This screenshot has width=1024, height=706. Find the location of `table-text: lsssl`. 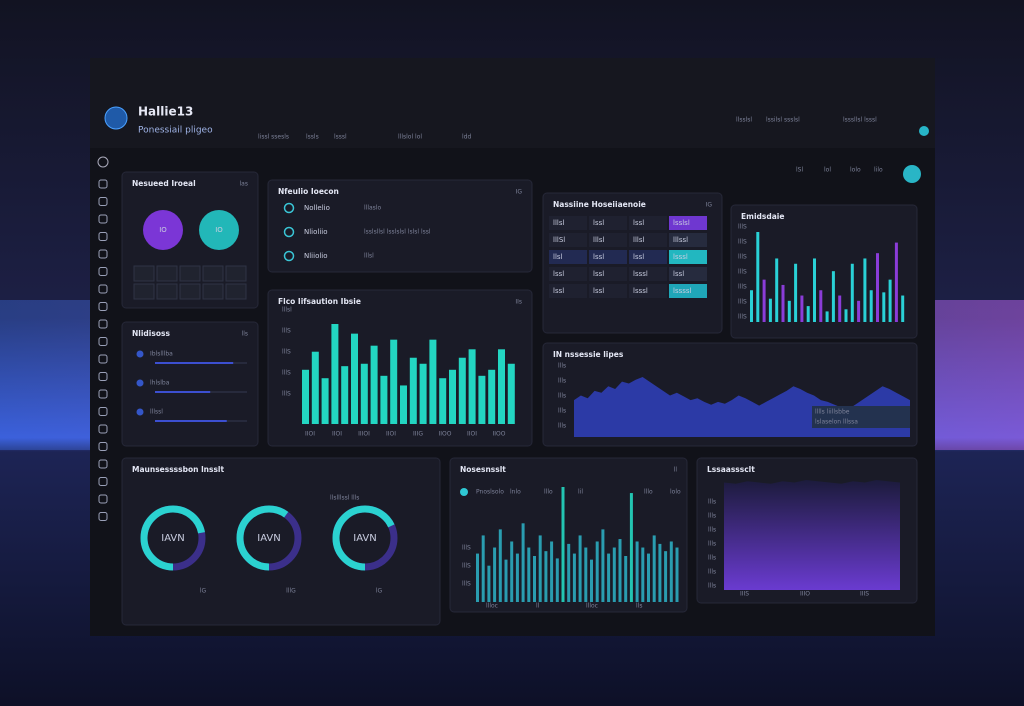

table-text: lsssl is located at coordinates (640, 291).